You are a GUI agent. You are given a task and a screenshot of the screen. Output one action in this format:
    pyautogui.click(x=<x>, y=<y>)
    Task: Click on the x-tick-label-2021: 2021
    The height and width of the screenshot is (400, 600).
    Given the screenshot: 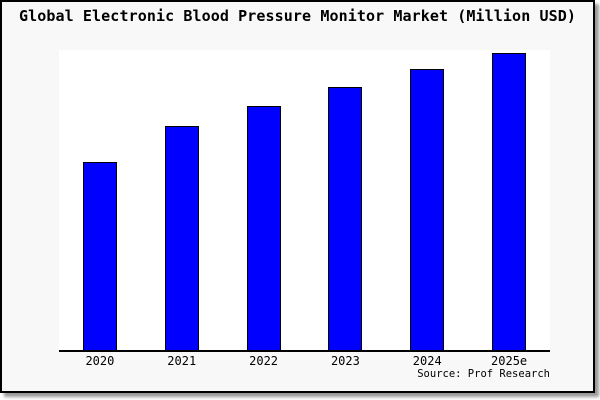 What is the action you would take?
    pyautogui.click(x=182, y=361)
    